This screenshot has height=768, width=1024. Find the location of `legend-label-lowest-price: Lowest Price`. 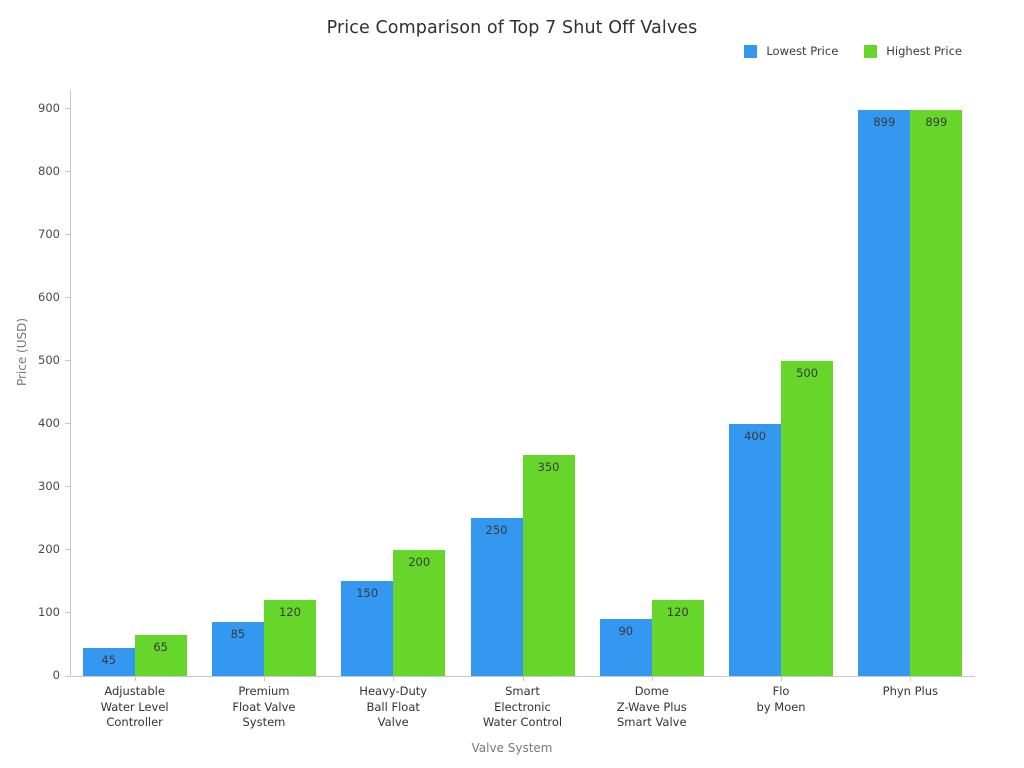

legend-label-lowest-price: Lowest Price is located at coordinates (802, 51).